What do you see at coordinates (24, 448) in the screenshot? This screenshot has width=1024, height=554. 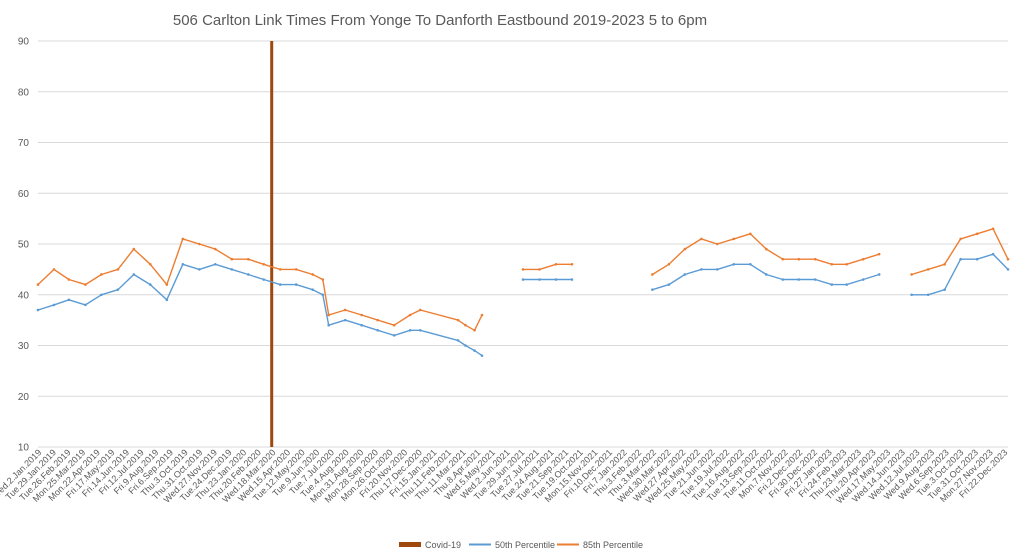 I see `y-tick-label: 10` at bounding box center [24, 448].